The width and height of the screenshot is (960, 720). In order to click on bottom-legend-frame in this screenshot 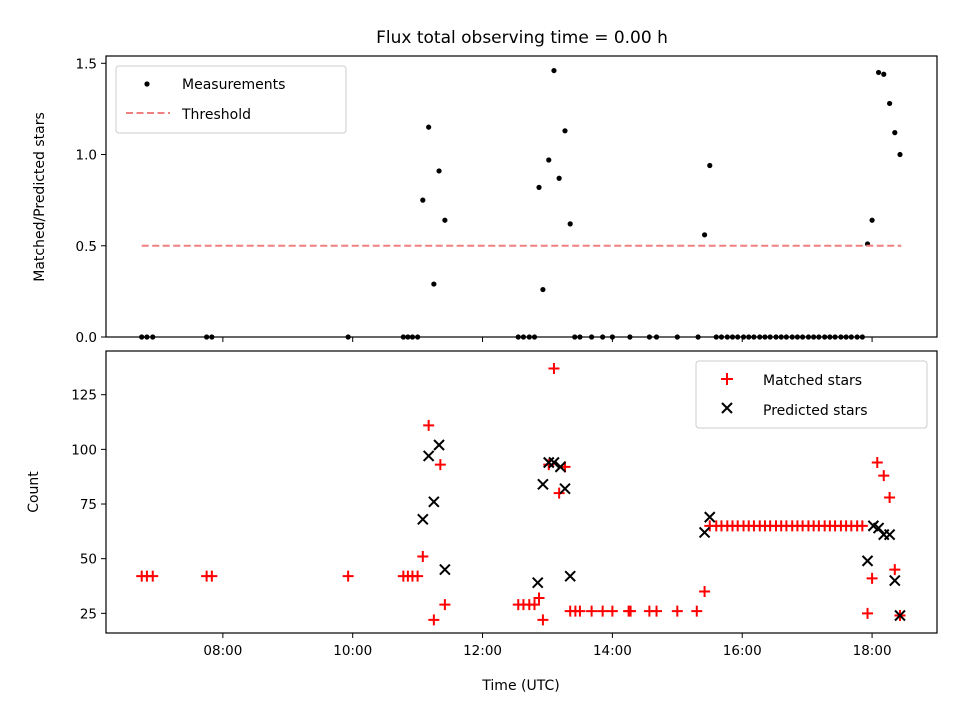, I will do `click(811, 394)`.